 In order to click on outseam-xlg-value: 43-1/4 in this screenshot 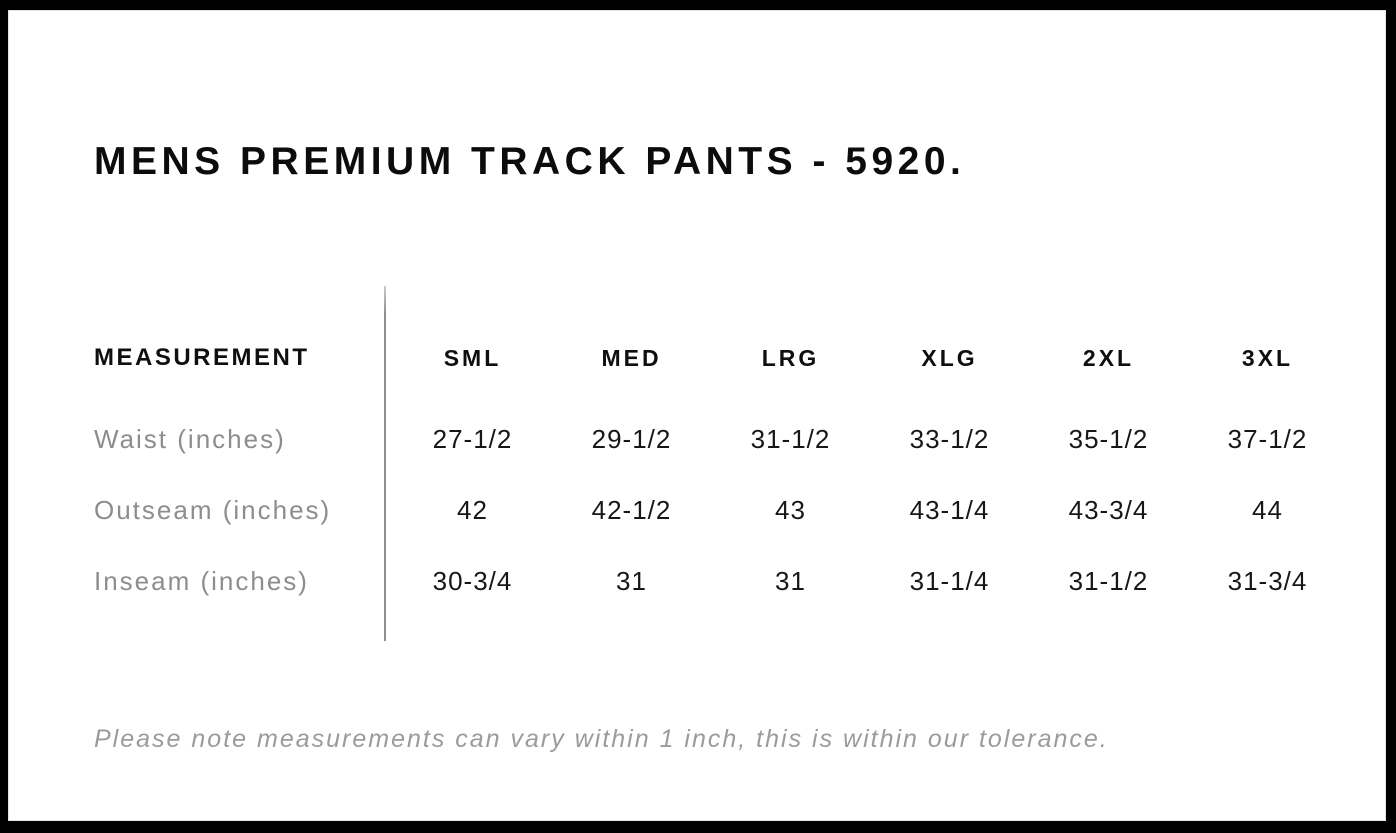, I will do `click(949, 509)`.